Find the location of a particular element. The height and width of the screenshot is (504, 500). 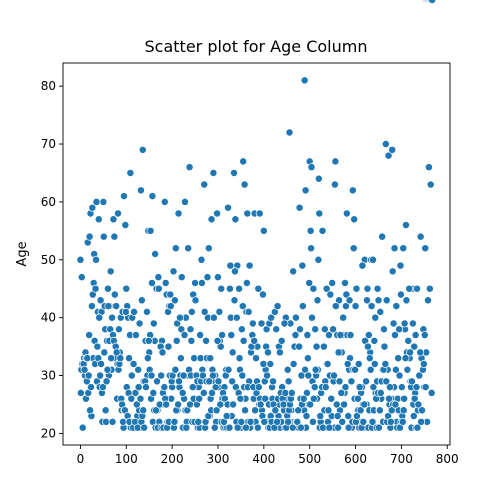

y-tick-label: 30 is located at coordinates (48, 376).